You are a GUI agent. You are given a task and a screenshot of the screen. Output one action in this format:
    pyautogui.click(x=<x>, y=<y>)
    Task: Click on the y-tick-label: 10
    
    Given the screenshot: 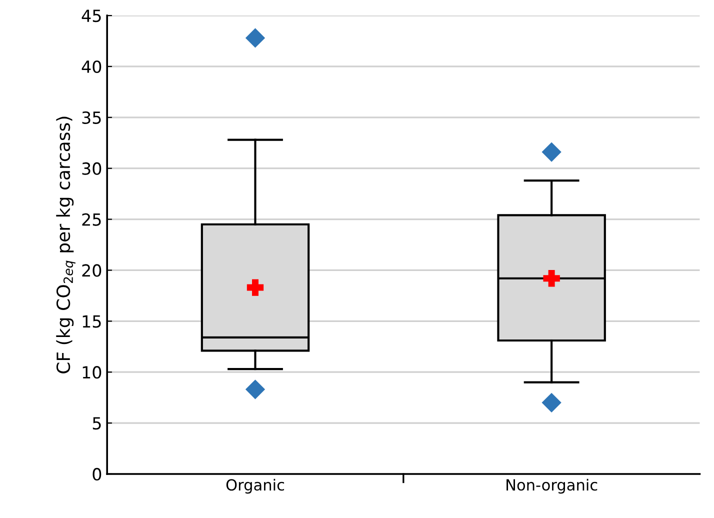 What is the action you would take?
    pyautogui.click(x=92, y=372)
    